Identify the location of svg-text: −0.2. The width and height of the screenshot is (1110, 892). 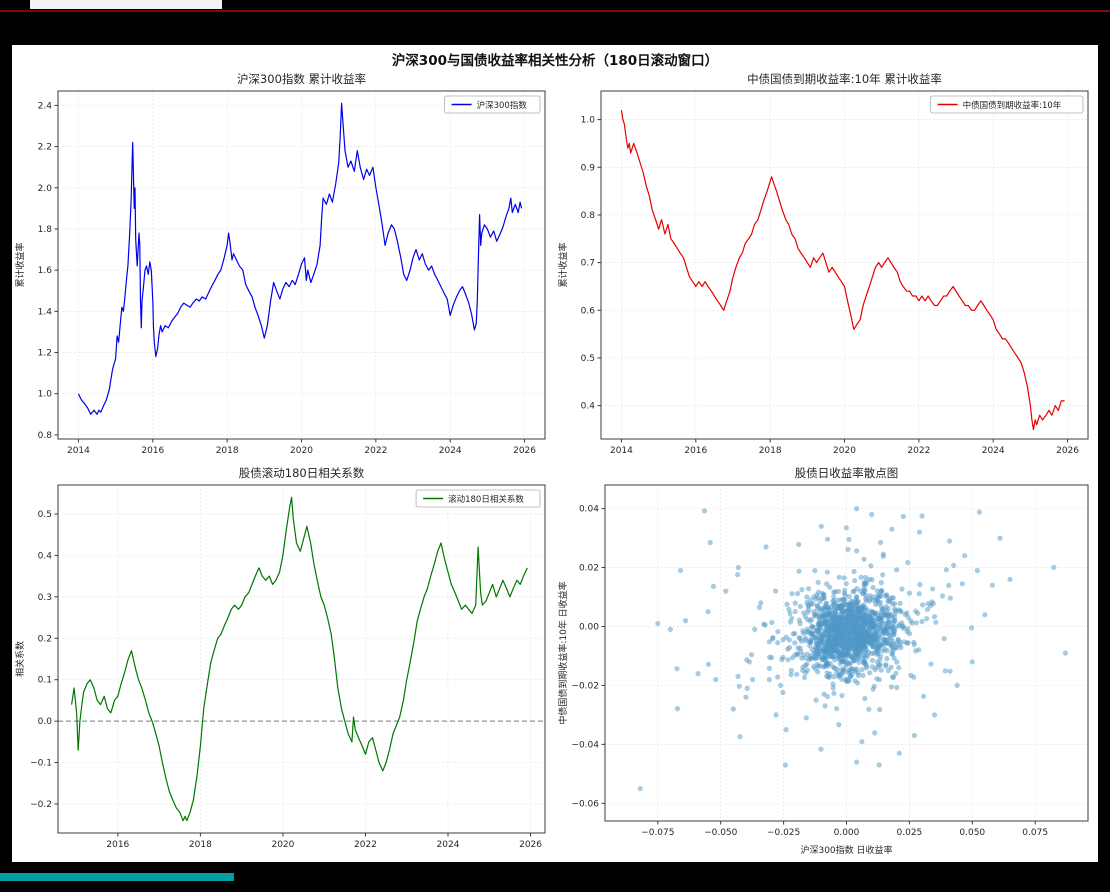
(41, 805).